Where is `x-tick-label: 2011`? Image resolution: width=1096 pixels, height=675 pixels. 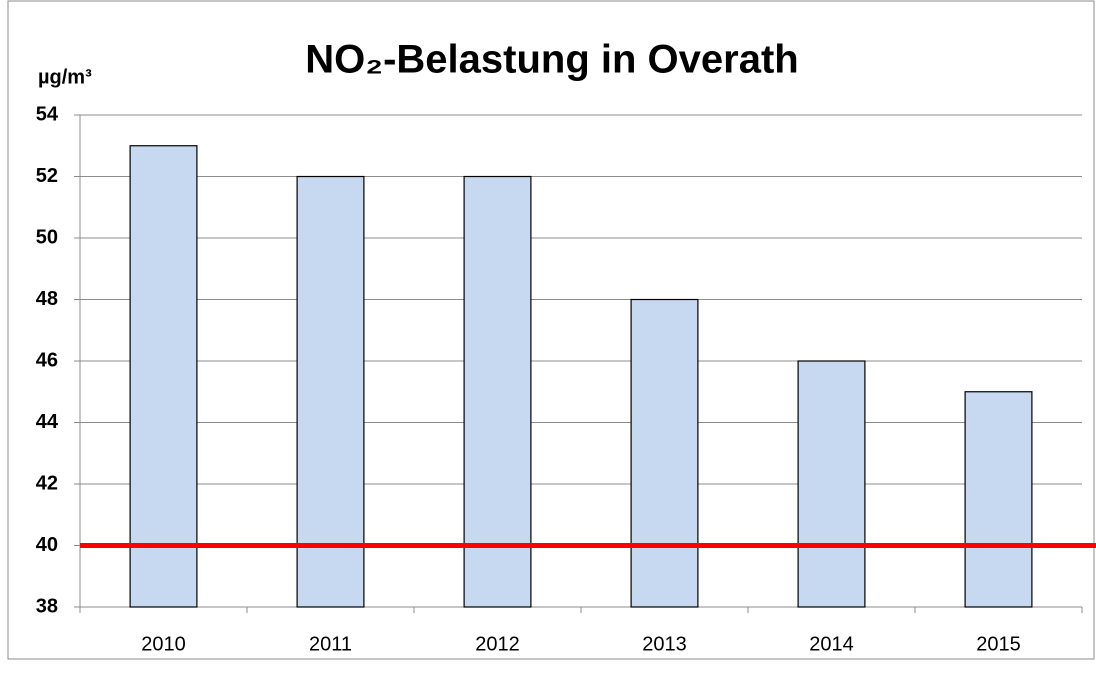
x-tick-label: 2011 is located at coordinates (330, 644).